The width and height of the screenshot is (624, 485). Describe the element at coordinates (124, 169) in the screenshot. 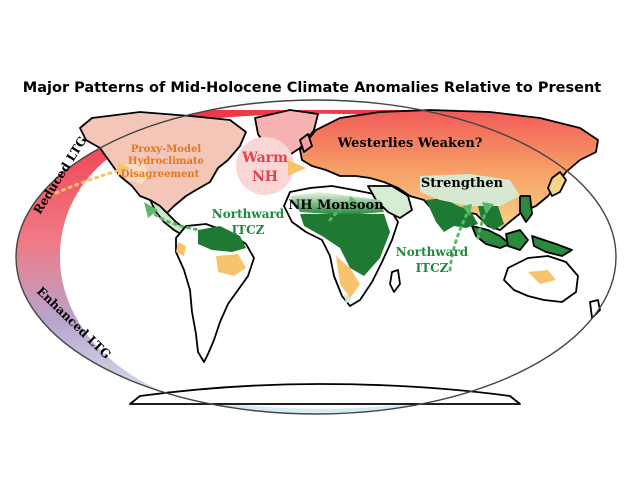

I see `proxy-arrowhead` at that location.